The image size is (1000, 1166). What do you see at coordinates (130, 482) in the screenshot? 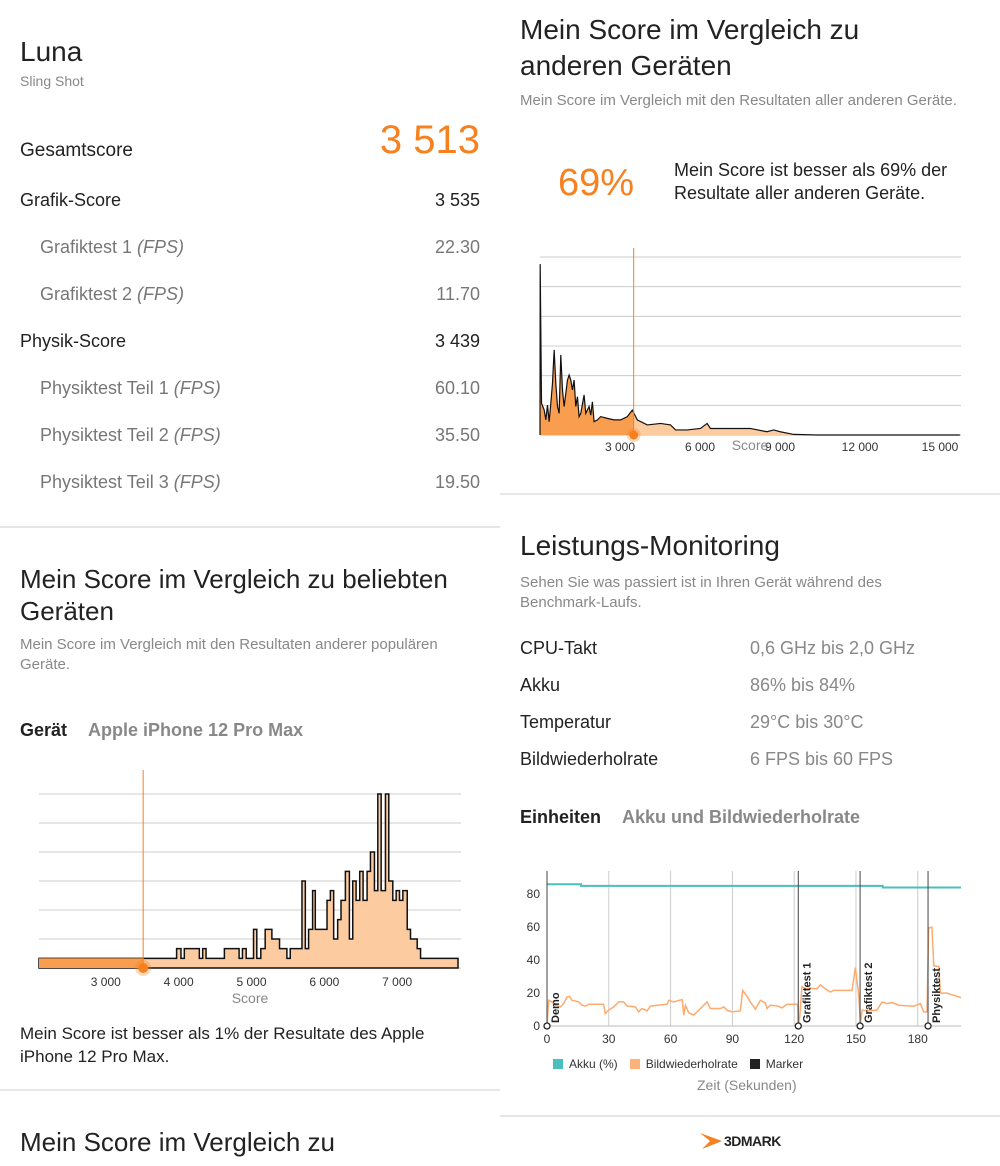
I see `score-row-label: Physiktest Teil 3 (FPS)` at bounding box center [130, 482].